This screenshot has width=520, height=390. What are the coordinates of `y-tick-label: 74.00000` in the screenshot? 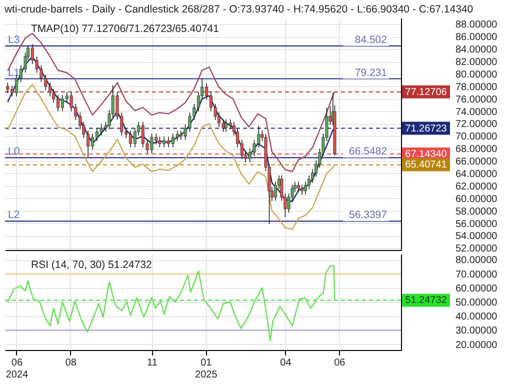 It's located at (477, 112).